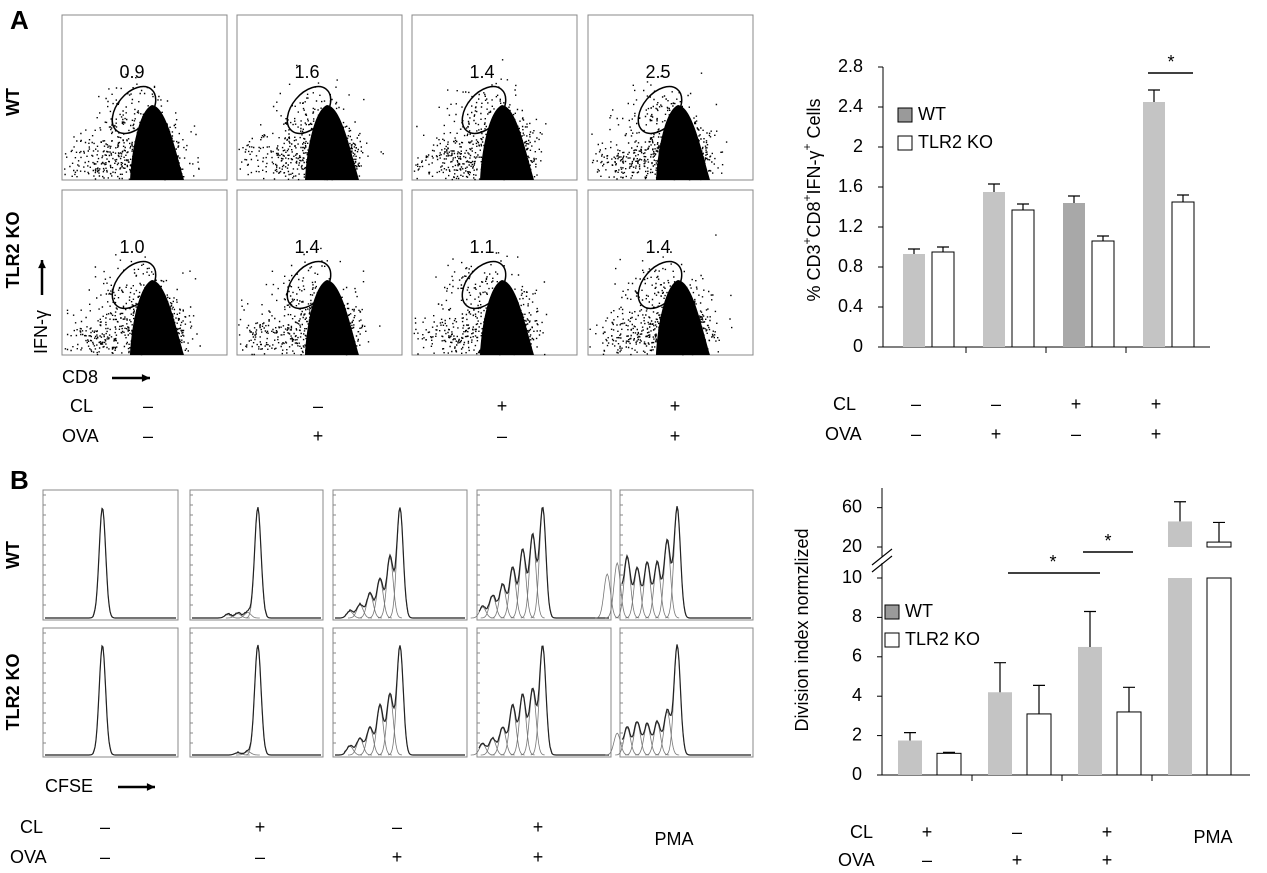 This screenshot has width=1267, height=873. Describe the element at coordinates (850, 186) in the screenshot. I see `y-tick-label: 1.6` at that location.